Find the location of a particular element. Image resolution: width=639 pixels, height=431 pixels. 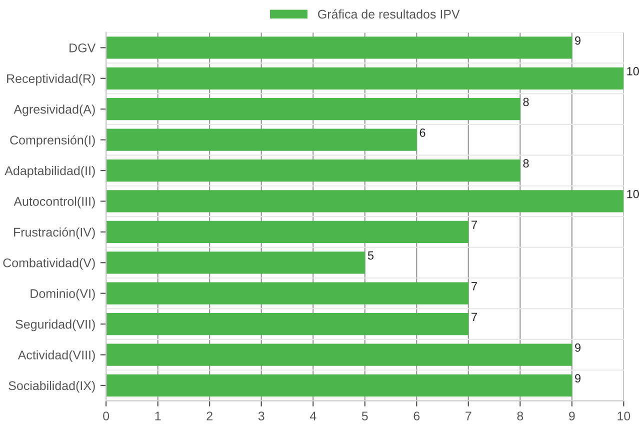

legend-label: Gráfica de resultados IPV is located at coordinates (389, 14).